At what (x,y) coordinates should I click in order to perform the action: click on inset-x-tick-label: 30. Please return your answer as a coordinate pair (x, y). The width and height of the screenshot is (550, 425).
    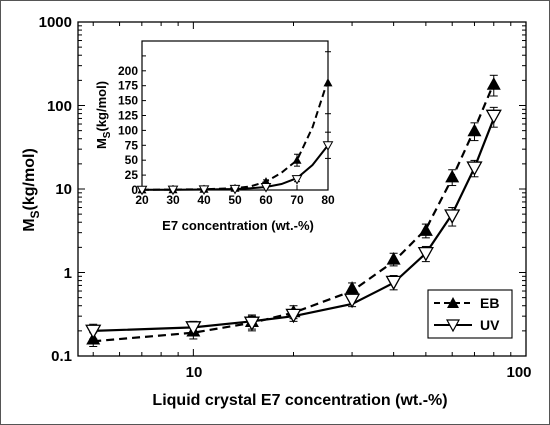
    Looking at the image, I should click on (173, 200).